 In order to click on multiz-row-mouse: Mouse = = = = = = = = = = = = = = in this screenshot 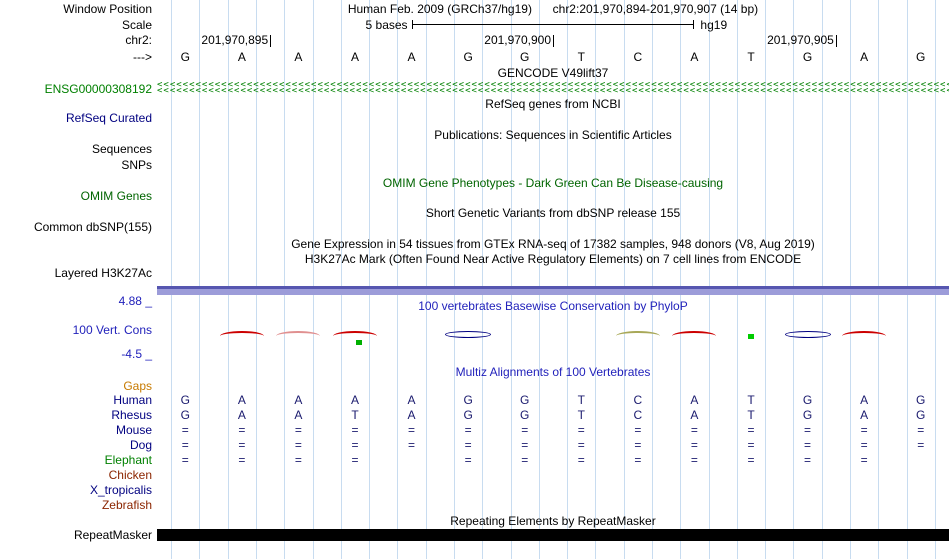, I will do `click(475, 430)`.